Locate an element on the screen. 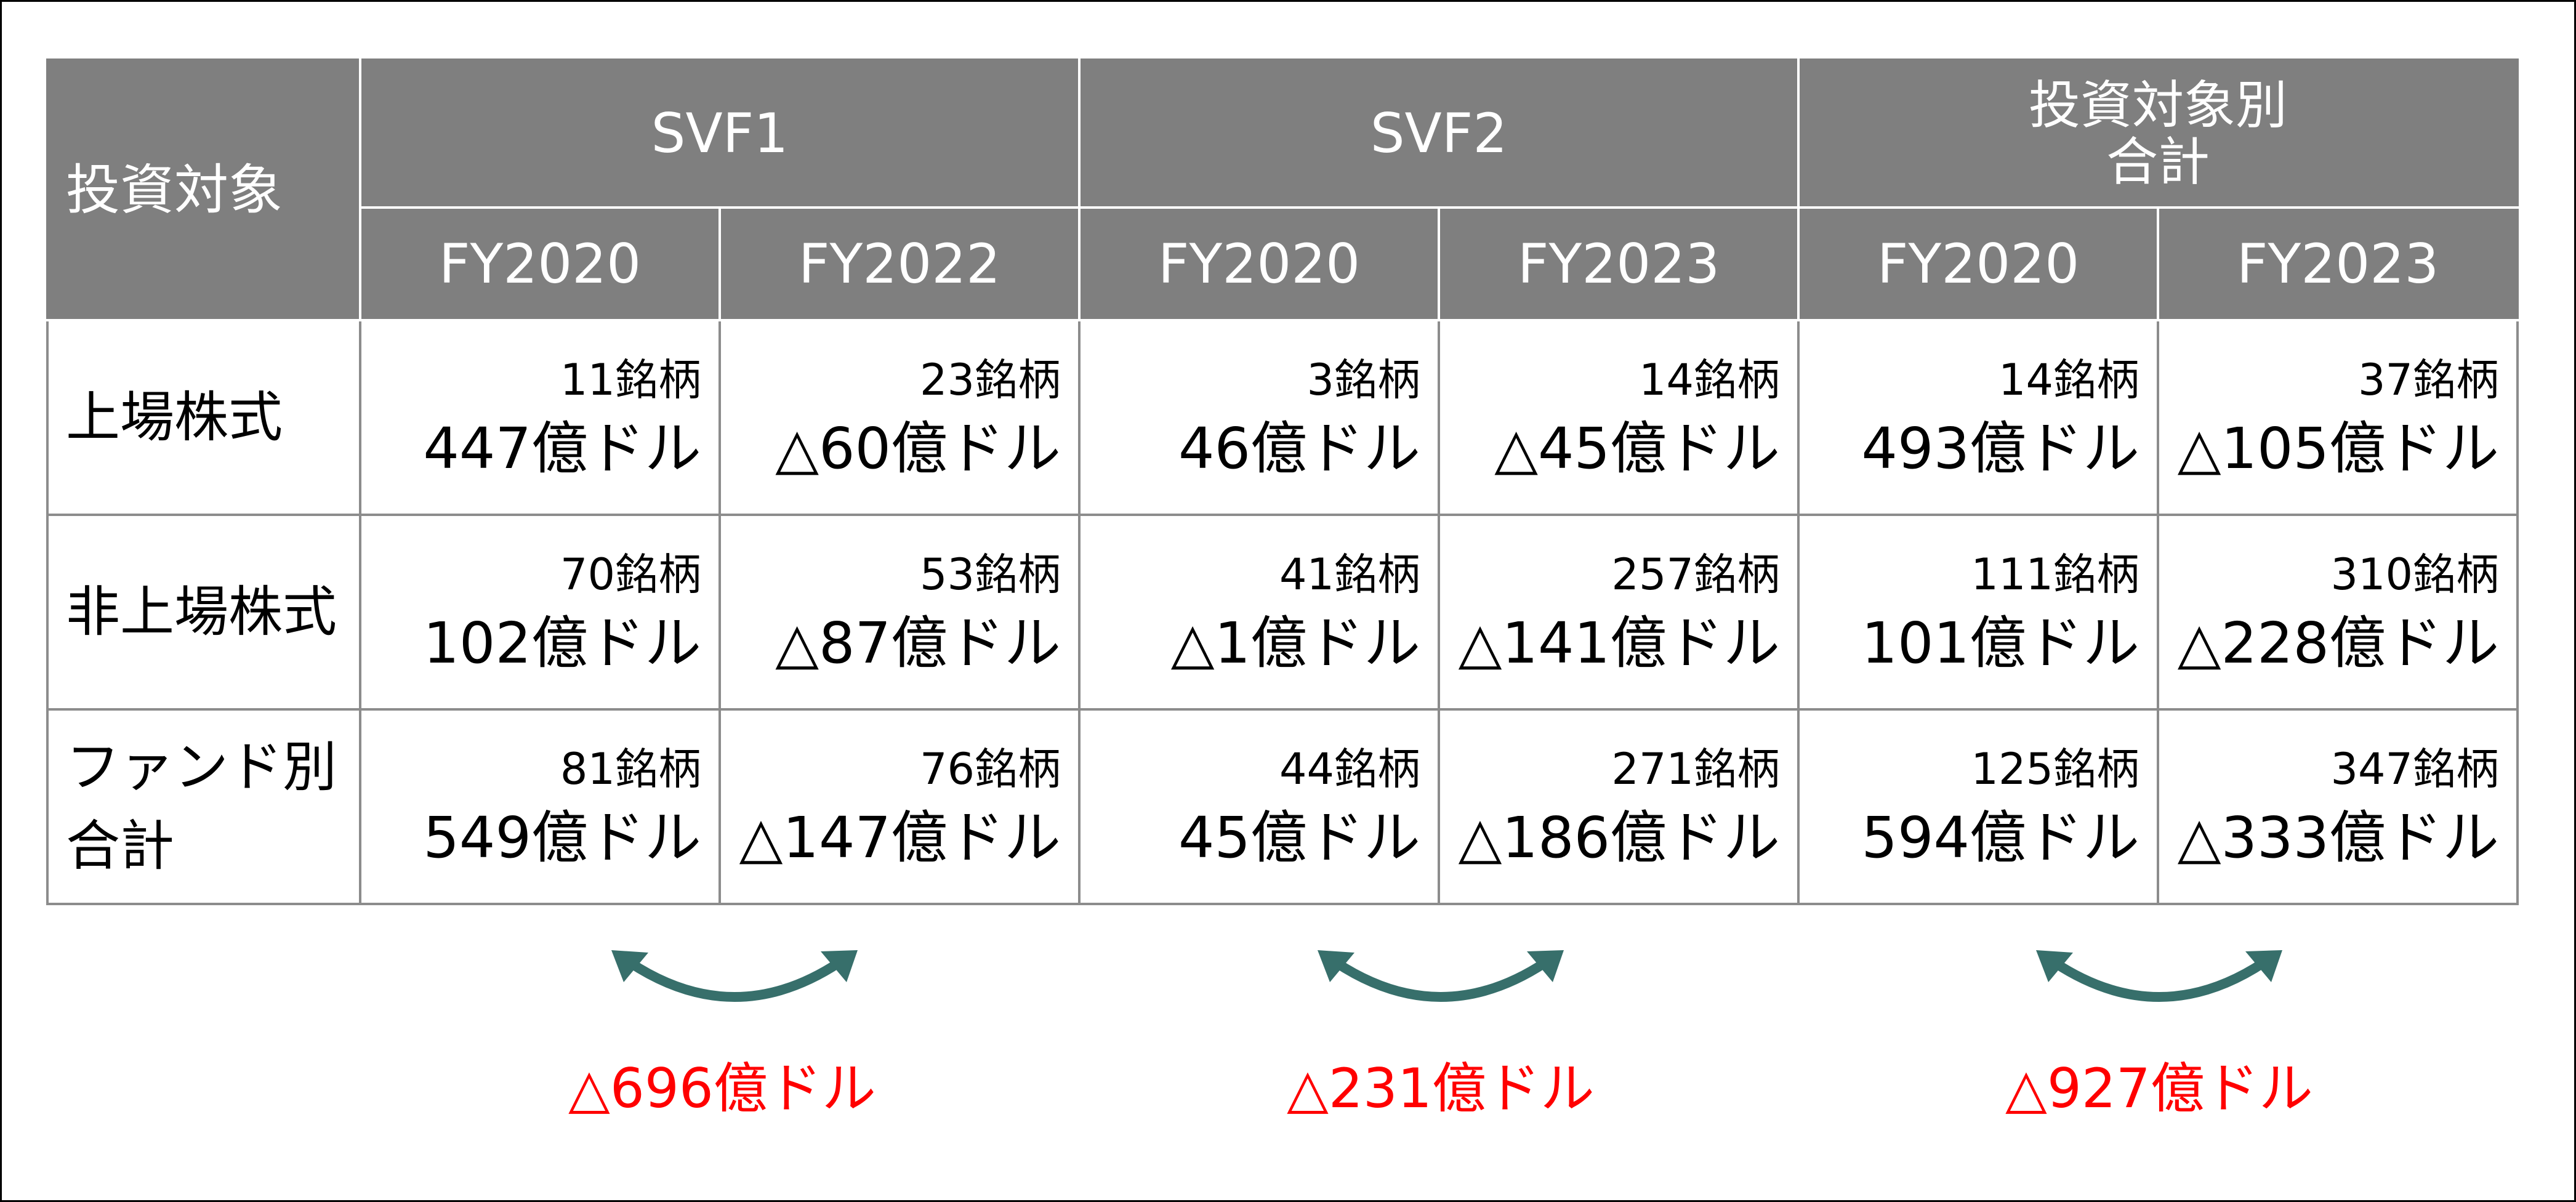  table-cell: 111銘柄 101億ドル is located at coordinates (1978, 612).